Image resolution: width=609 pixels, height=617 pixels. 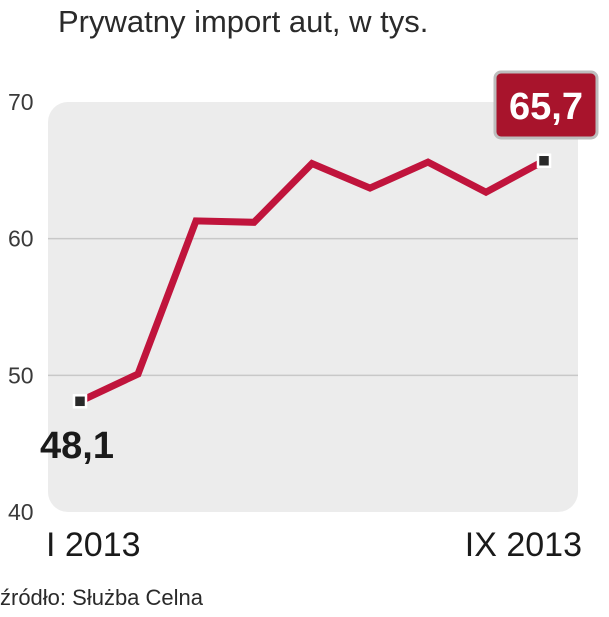 I want to click on source-note: źródło: Służba Celna, so click(x=102, y=597).